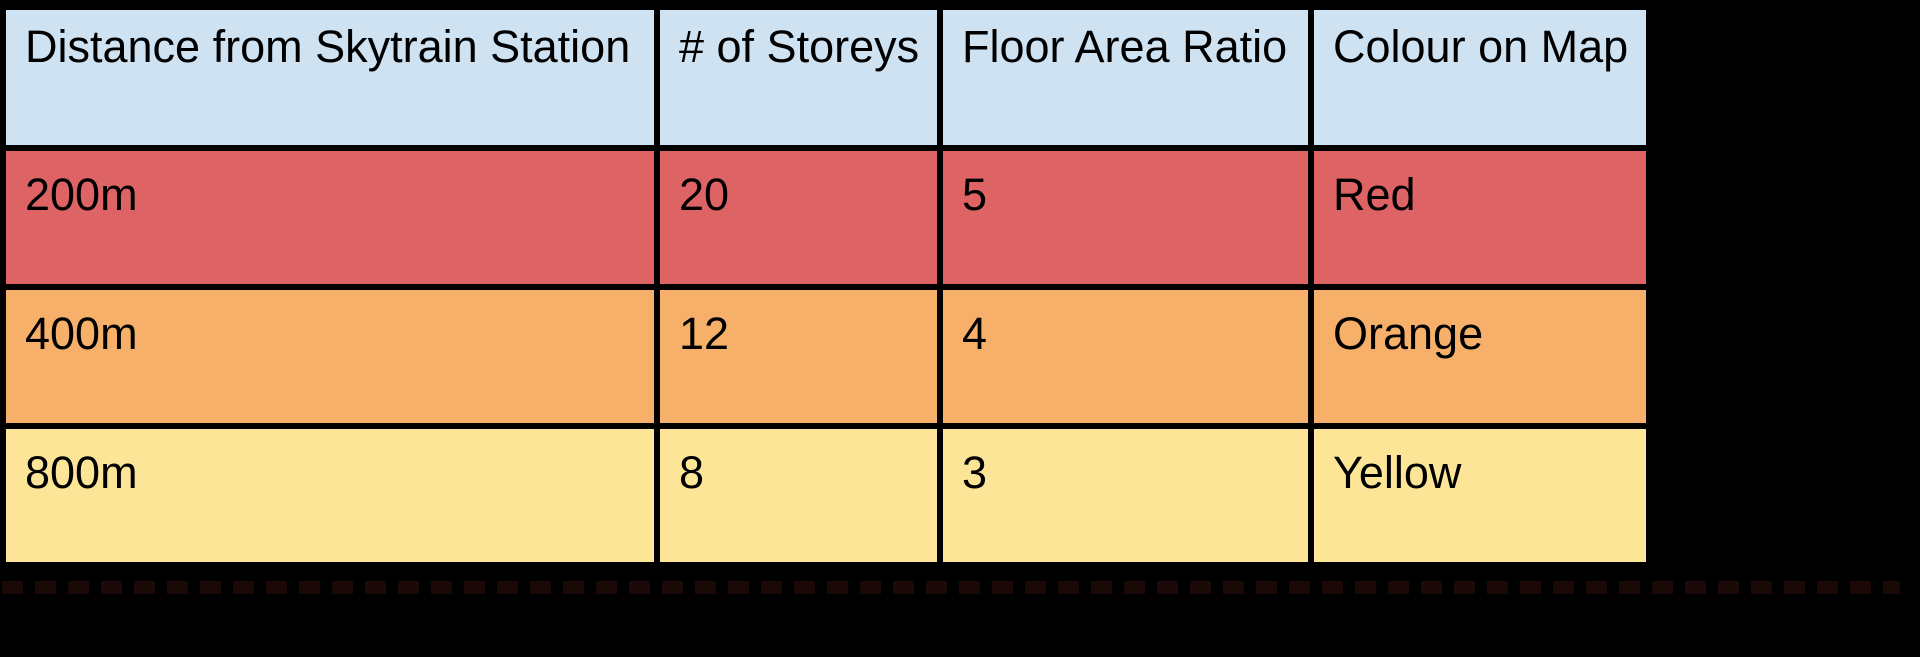 The height and width of the screenshot is (657, 1920). I want to click on cell-distance: 400m, so click(330, 356).